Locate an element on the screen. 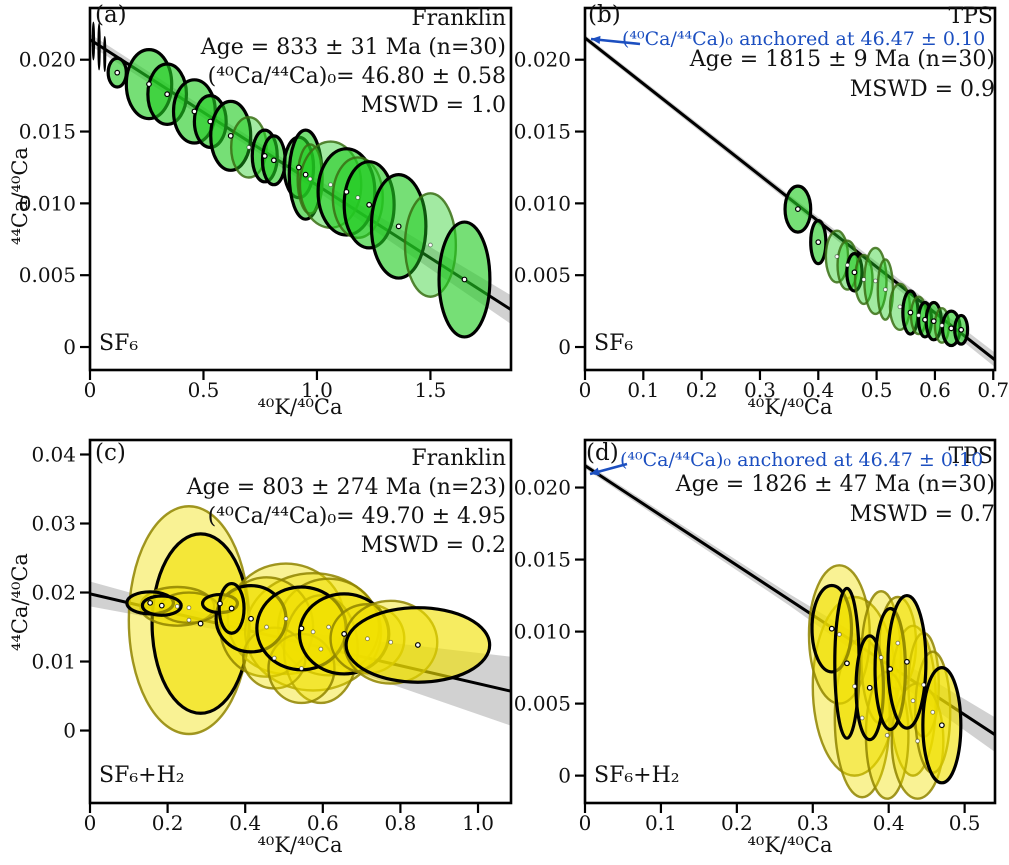 This screenshot has width=1009, height=865. svg-text: 0.04 is located at coordinates (53, 454).